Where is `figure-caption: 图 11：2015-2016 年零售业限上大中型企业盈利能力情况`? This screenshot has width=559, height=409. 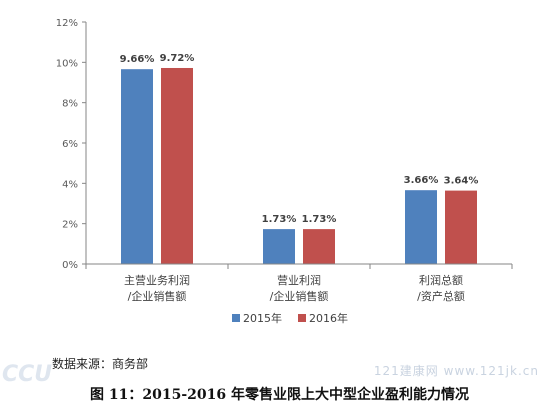
figure-caption: 图 11：2015-2016 年零售业限上大中型企业盈利能力情况 is located at coordinates (279, 395).